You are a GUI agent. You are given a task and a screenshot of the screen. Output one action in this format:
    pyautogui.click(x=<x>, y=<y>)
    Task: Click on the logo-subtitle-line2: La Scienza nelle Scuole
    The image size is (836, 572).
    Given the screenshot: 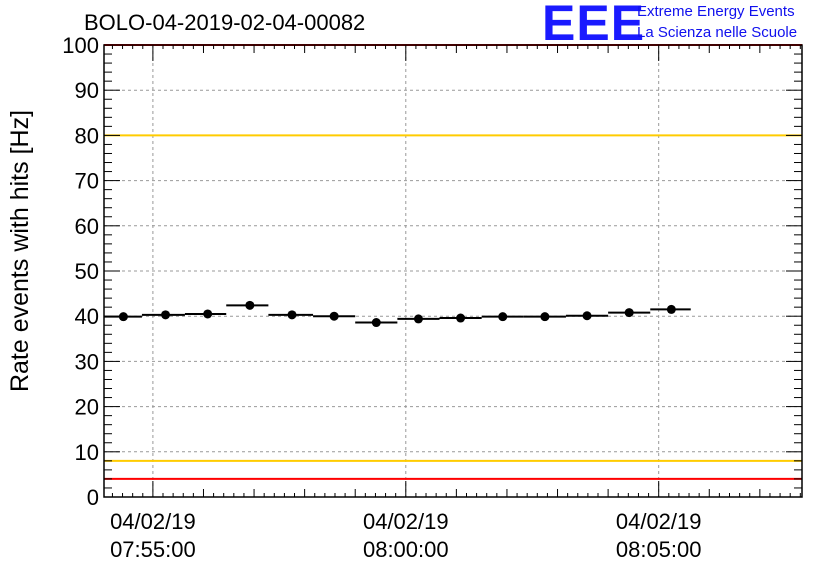 What is the action you would take?
    pyautogui.click(x=717, y=32)
    